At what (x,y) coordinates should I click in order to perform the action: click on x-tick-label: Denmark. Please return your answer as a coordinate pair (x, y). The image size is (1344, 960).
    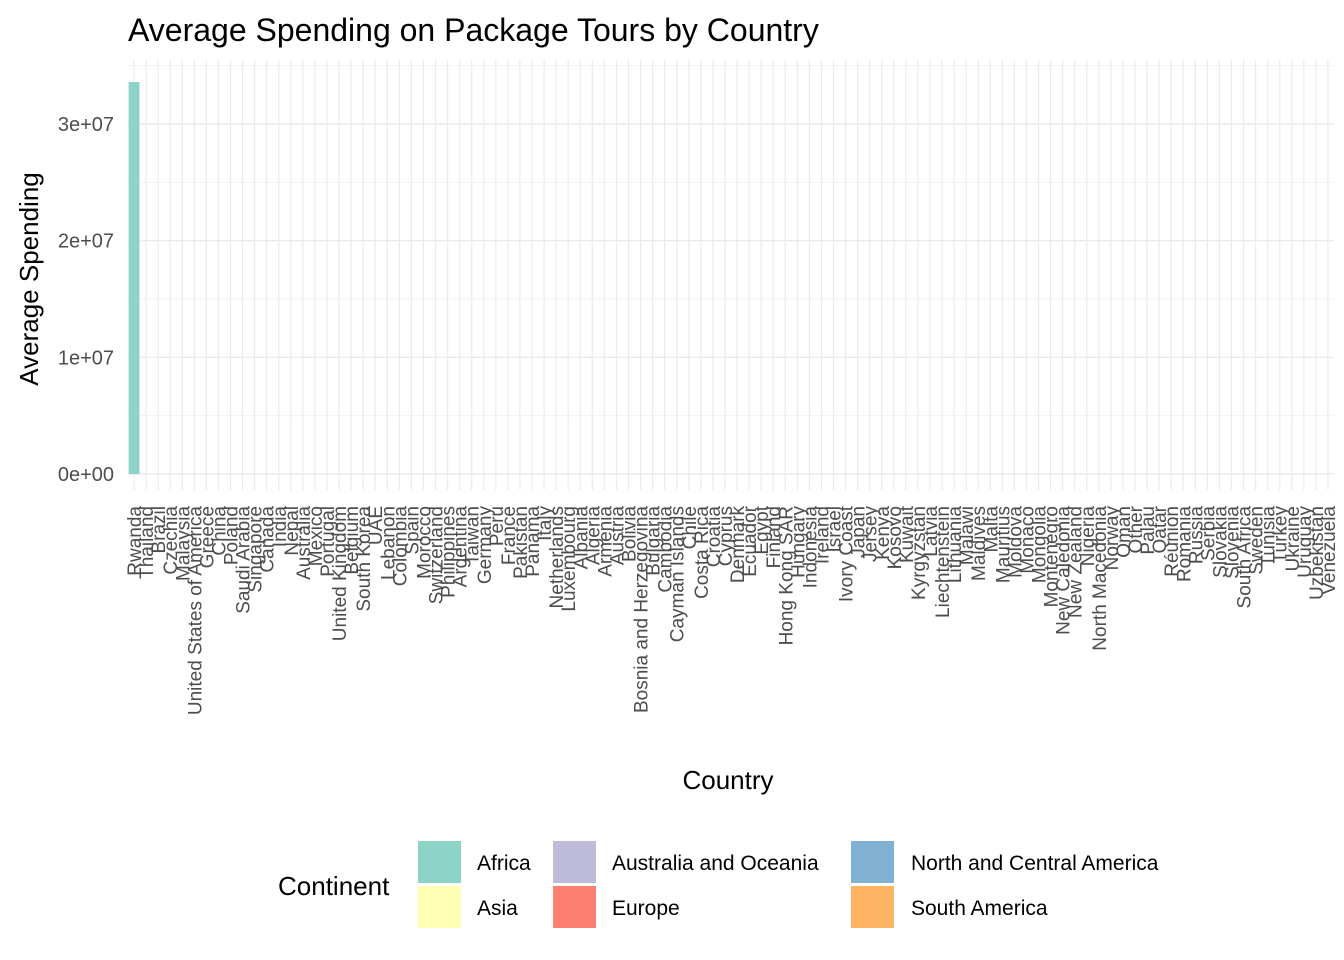
    Looking at the image, I should click on (738, 545).